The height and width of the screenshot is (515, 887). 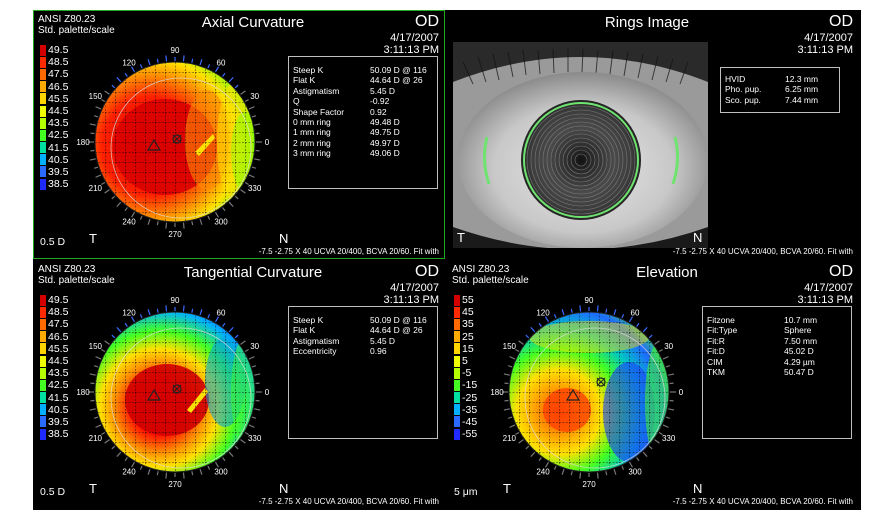 What do you see at coordinates (58, 147) in the screenshot?
I see `scale-value: 41.5` at bounding box center [58, 147].